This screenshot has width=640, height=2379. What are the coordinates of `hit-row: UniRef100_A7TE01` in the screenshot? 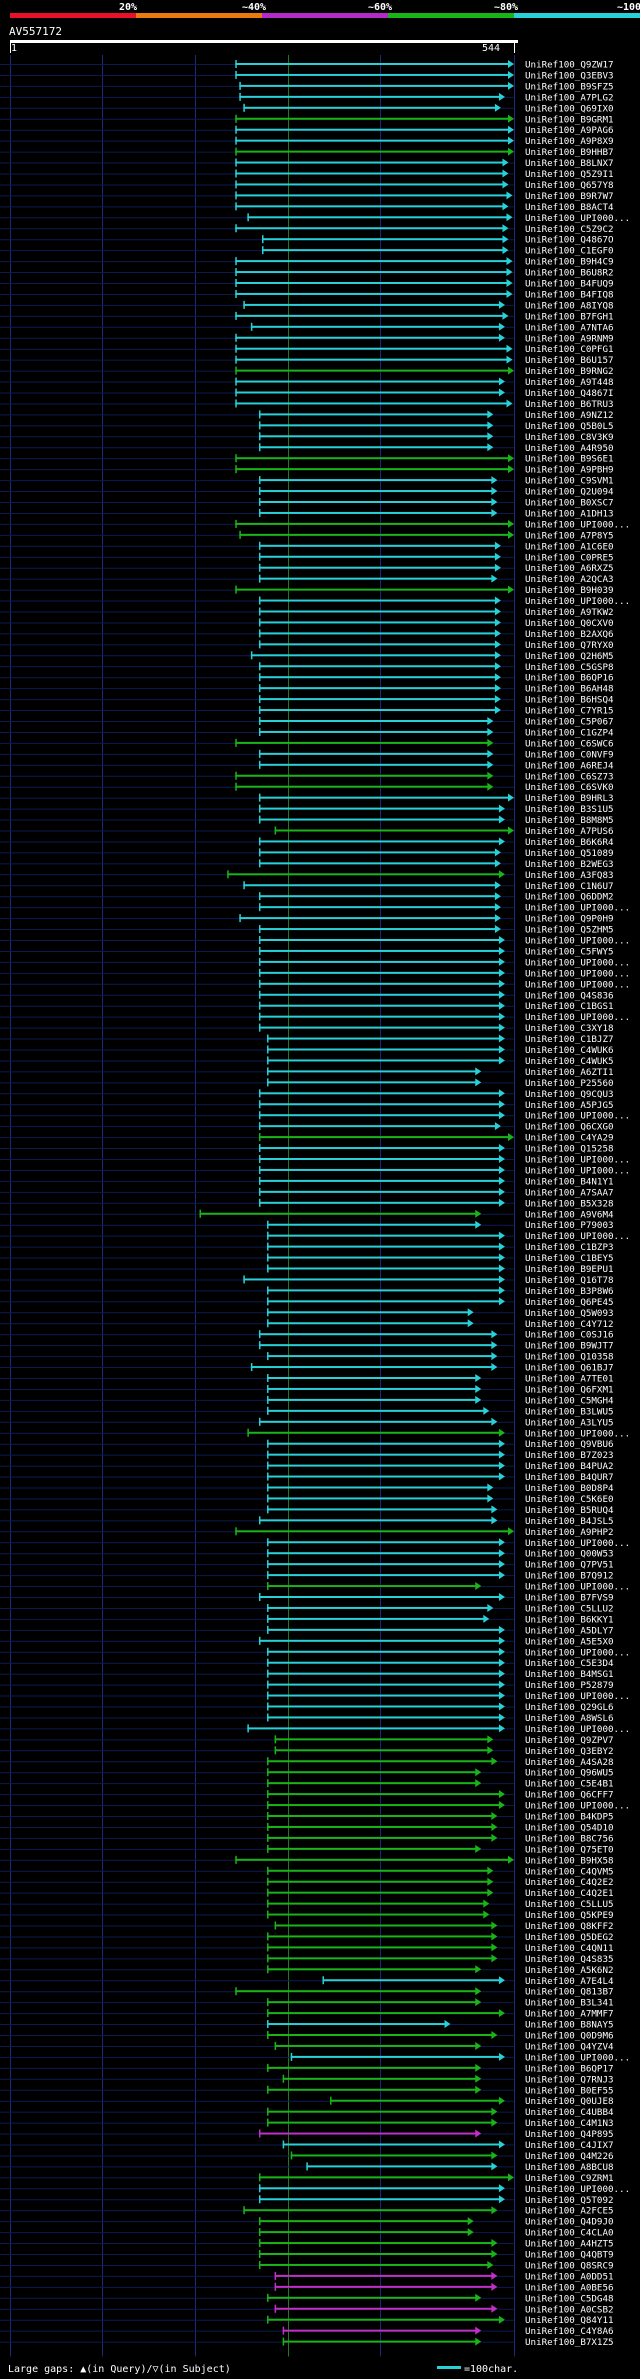 It's located at (307, 1379).